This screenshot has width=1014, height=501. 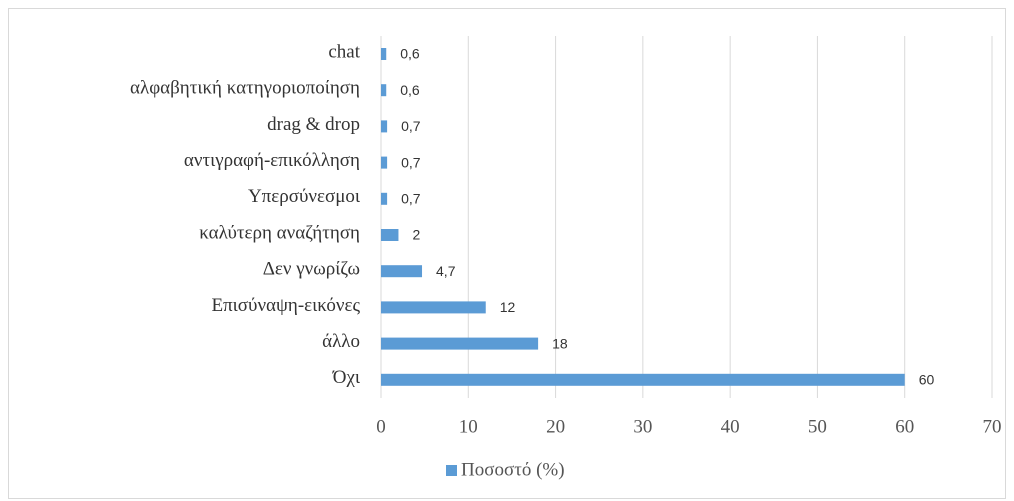 I want to click on legend-swatch, so click(x=451, y=470).